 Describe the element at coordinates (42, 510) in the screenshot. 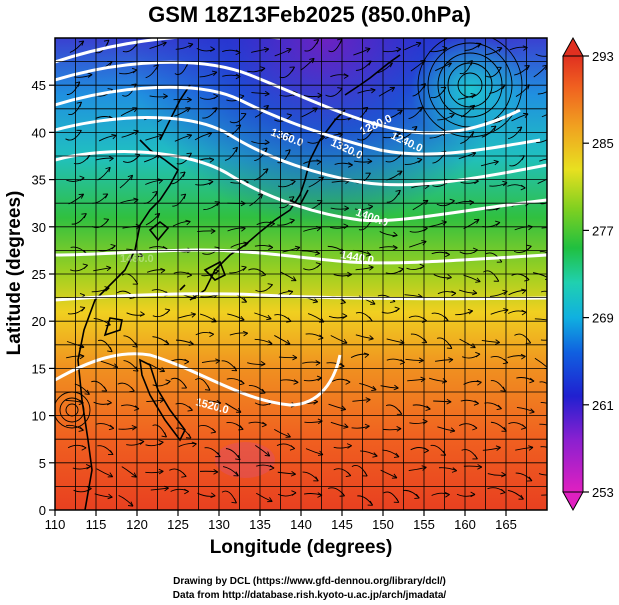

I see `y-tick-label: 0` at that location.